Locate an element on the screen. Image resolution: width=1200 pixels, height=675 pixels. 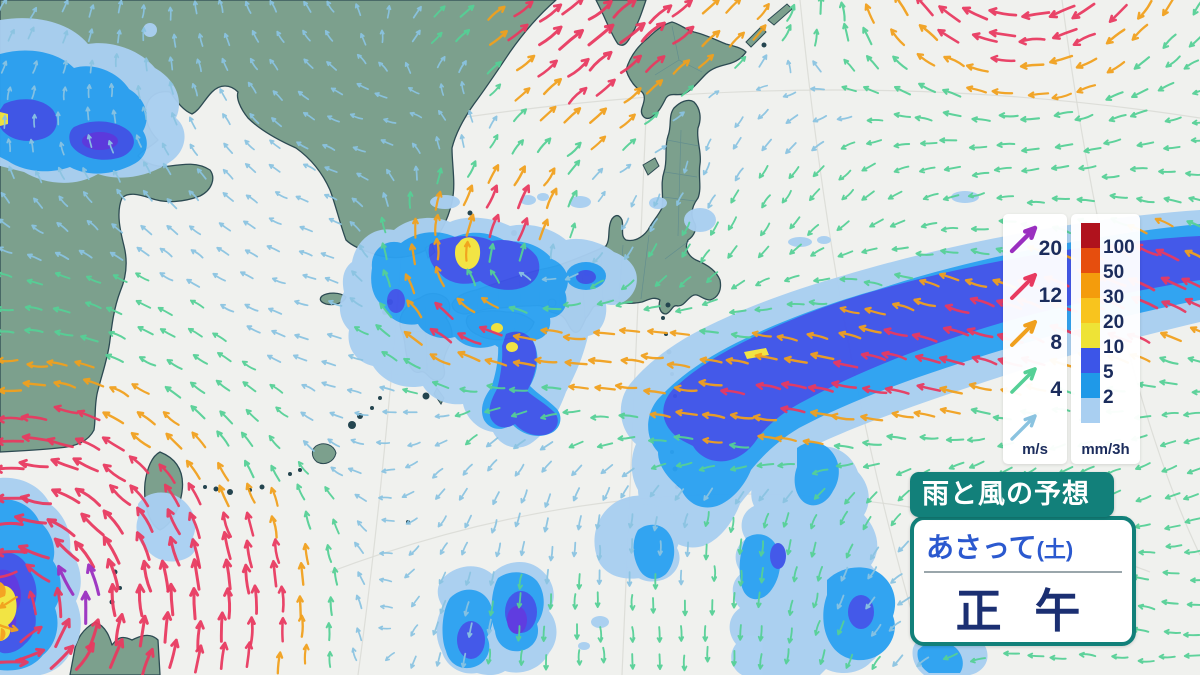
divider is located at coordinates (1023, 572).